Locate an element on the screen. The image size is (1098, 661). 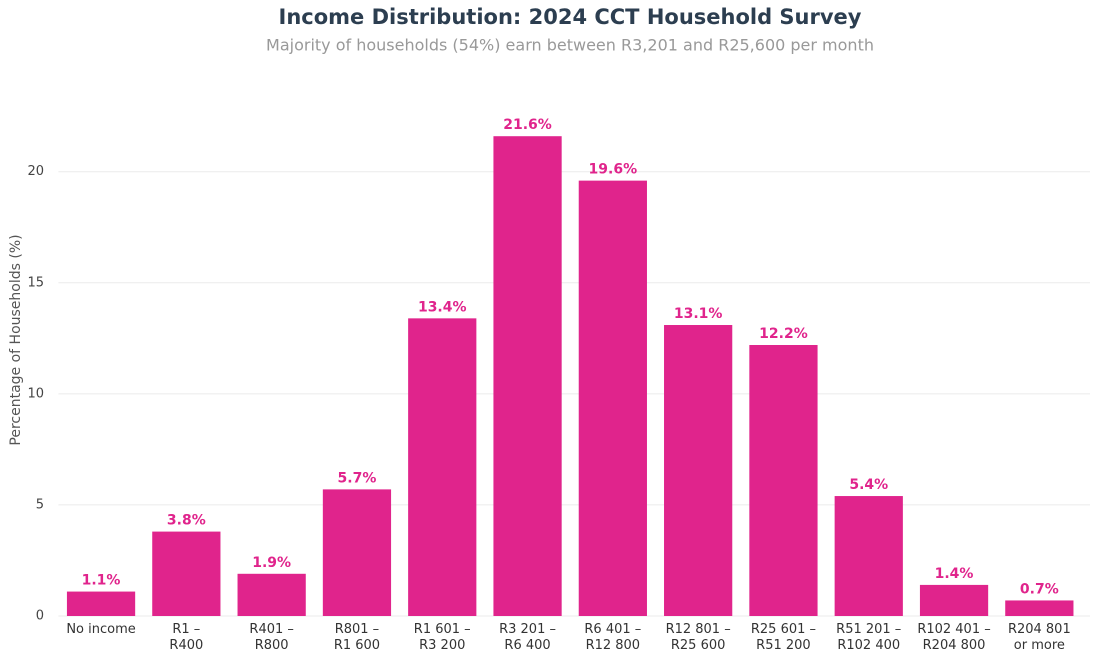
x-tick-label: R1 – R400 is located at coordinates (186, 637).